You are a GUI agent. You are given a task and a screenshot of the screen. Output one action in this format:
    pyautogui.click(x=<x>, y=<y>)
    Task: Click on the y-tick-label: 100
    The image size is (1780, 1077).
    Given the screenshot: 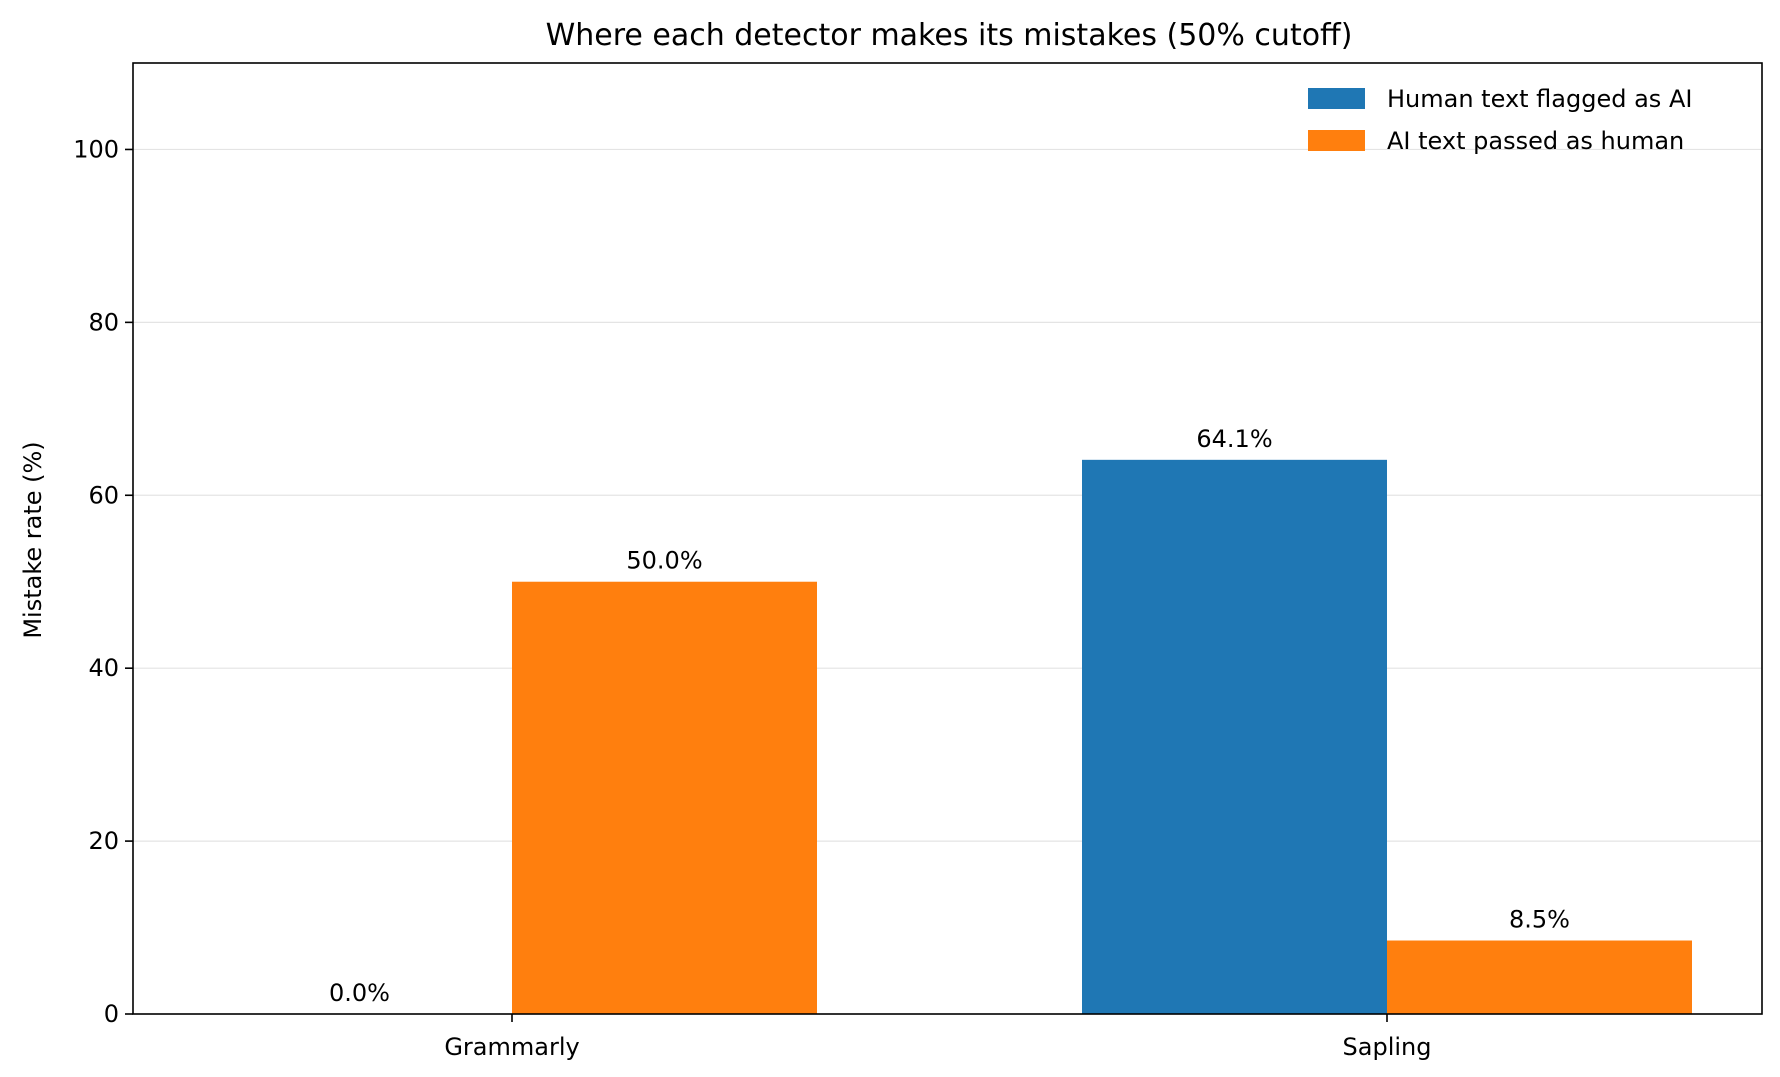 What is the action you would take?
    pyautogui.click(x=96, y=149)
    